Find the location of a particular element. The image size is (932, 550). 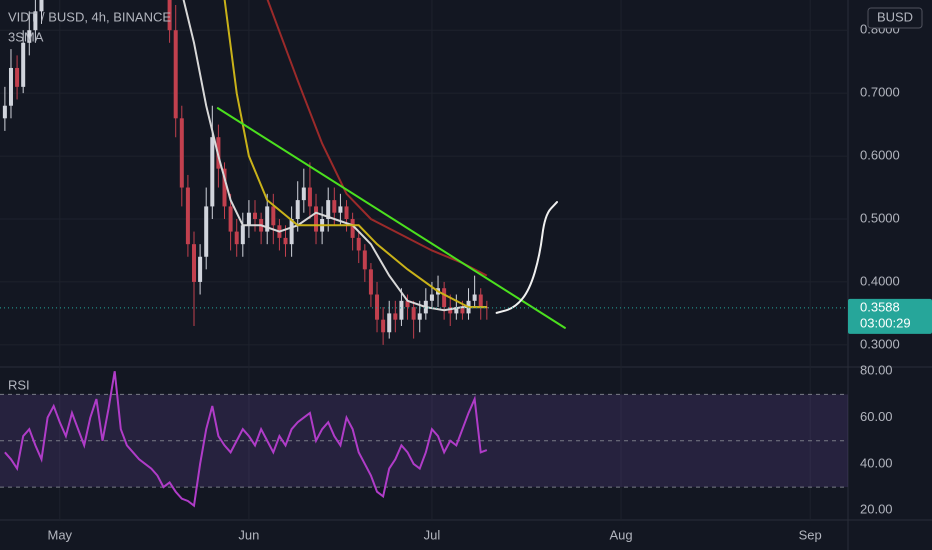

currency-label: BUSD is located at coordinates (895, 16).